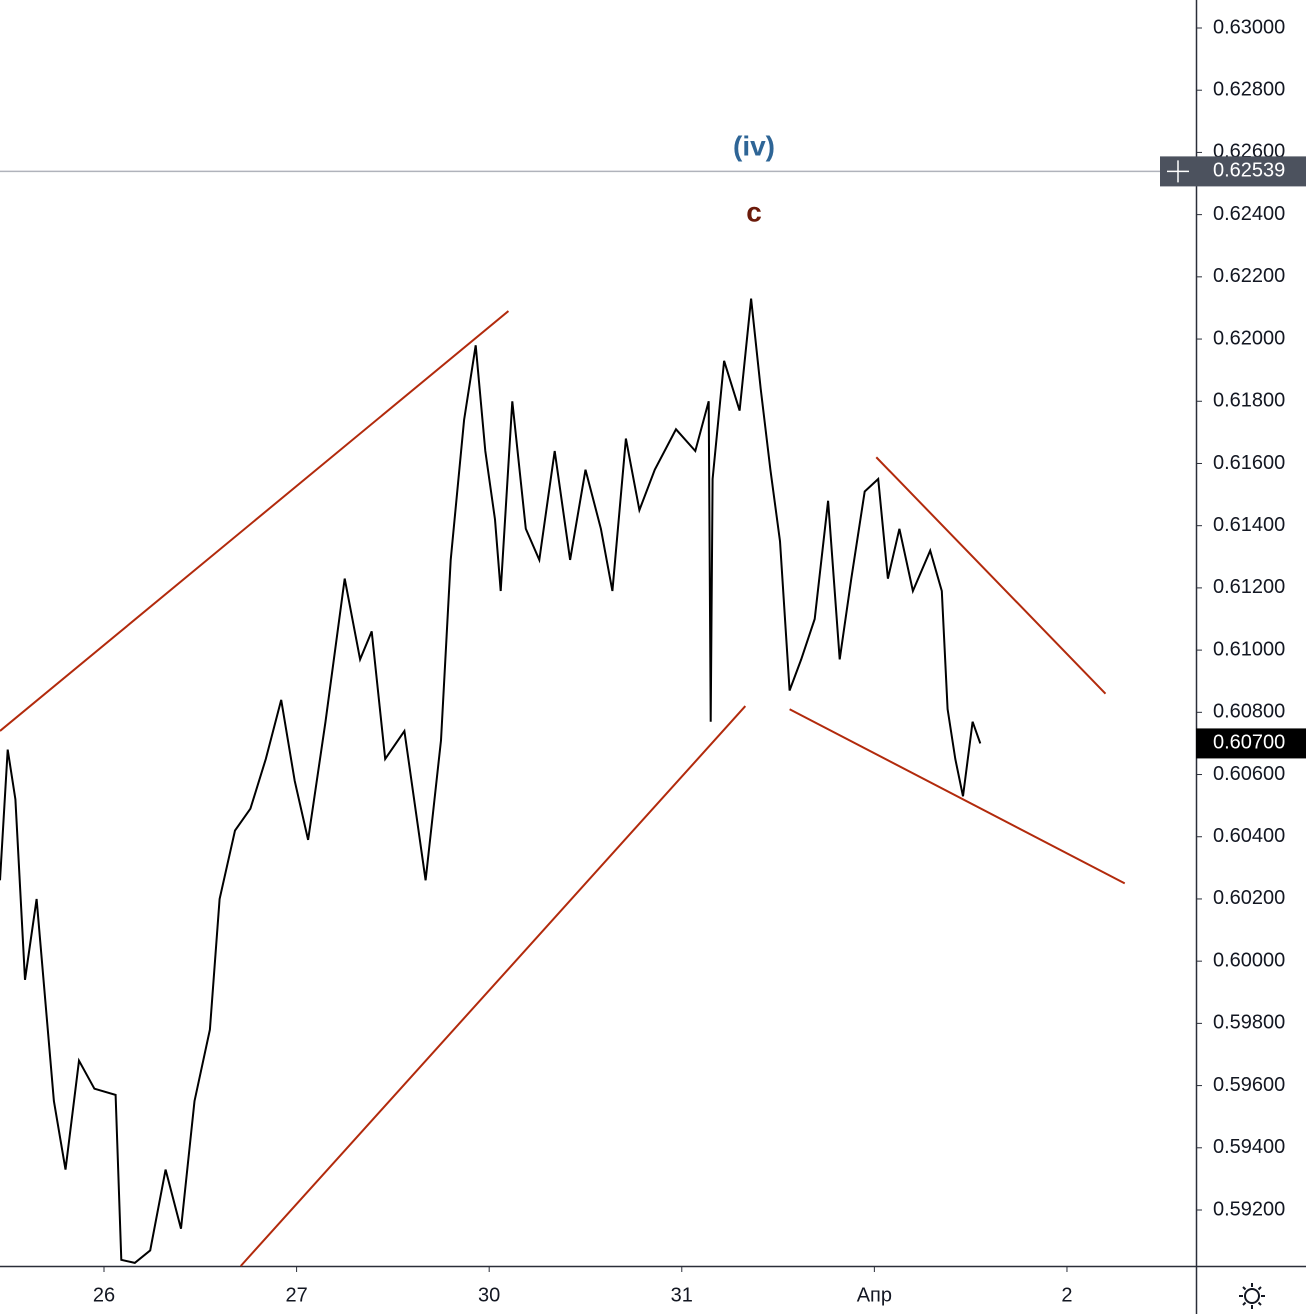 The width and height of the screenshot is (1306, 1314). I want to click on y-tick-label: 0.61600, so click(1249, 463).